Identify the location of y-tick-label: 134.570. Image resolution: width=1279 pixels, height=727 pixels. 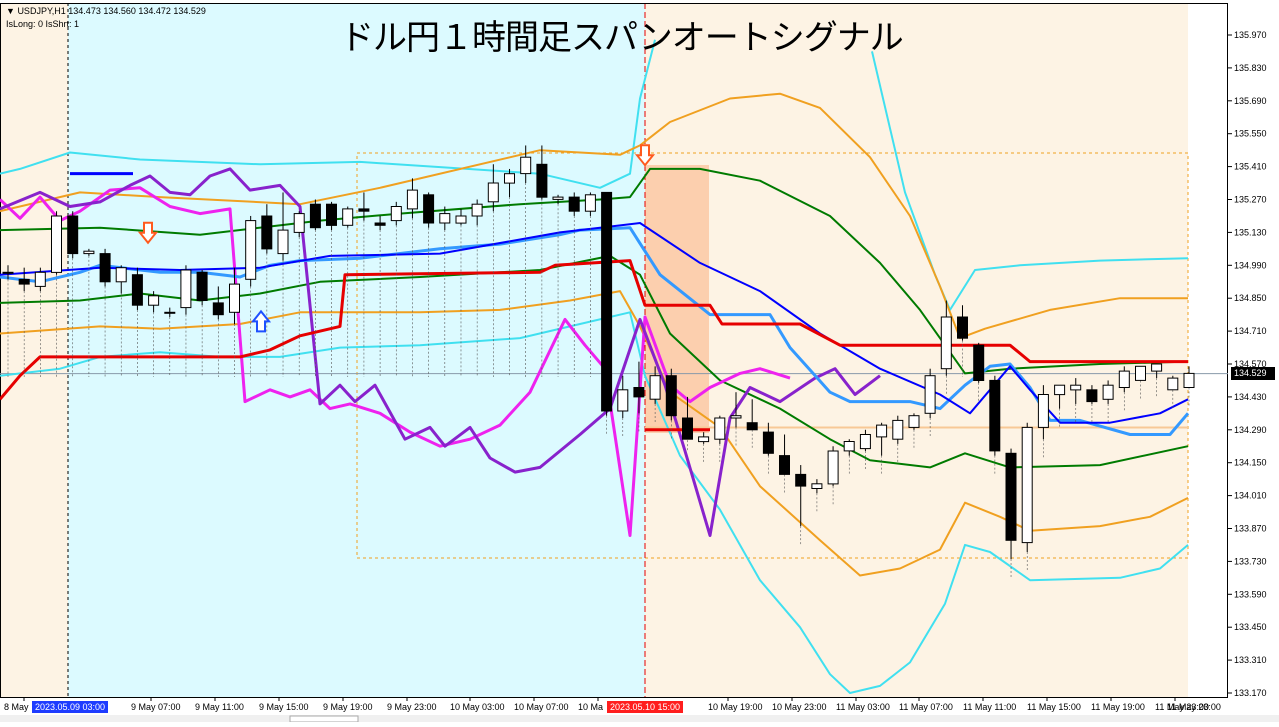
(1250, 364).